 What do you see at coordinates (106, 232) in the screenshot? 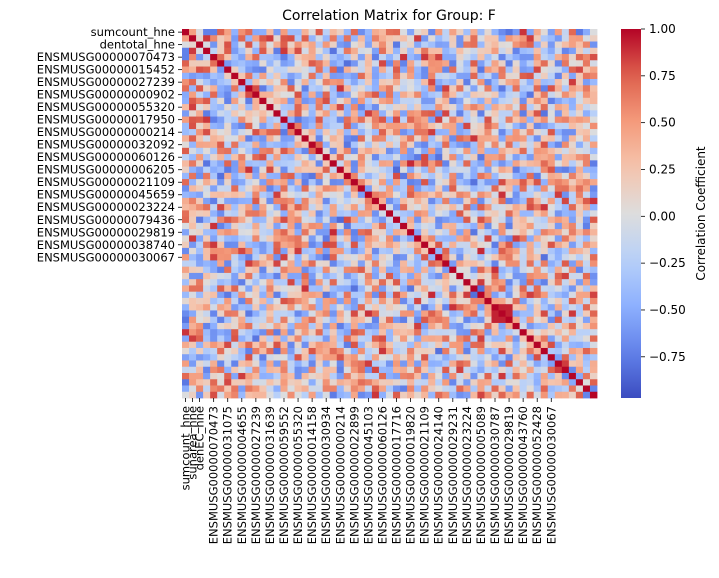
I see `y-tick-label: ENSMUSG00000029819` at bounding box center [106, 232].